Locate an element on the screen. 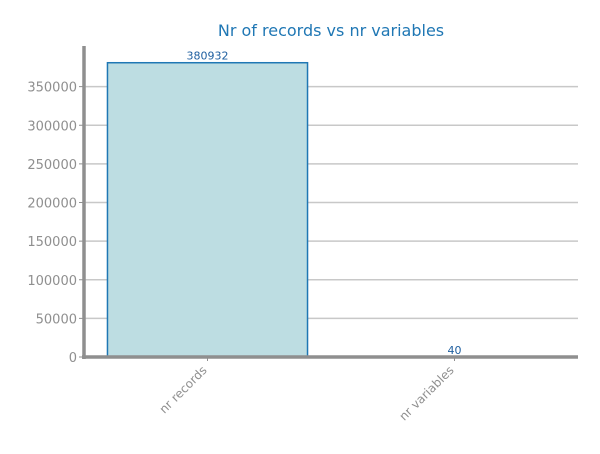 The image size is (600, 454). y-tick-label: 200000 is located at coordinates (52, 204).